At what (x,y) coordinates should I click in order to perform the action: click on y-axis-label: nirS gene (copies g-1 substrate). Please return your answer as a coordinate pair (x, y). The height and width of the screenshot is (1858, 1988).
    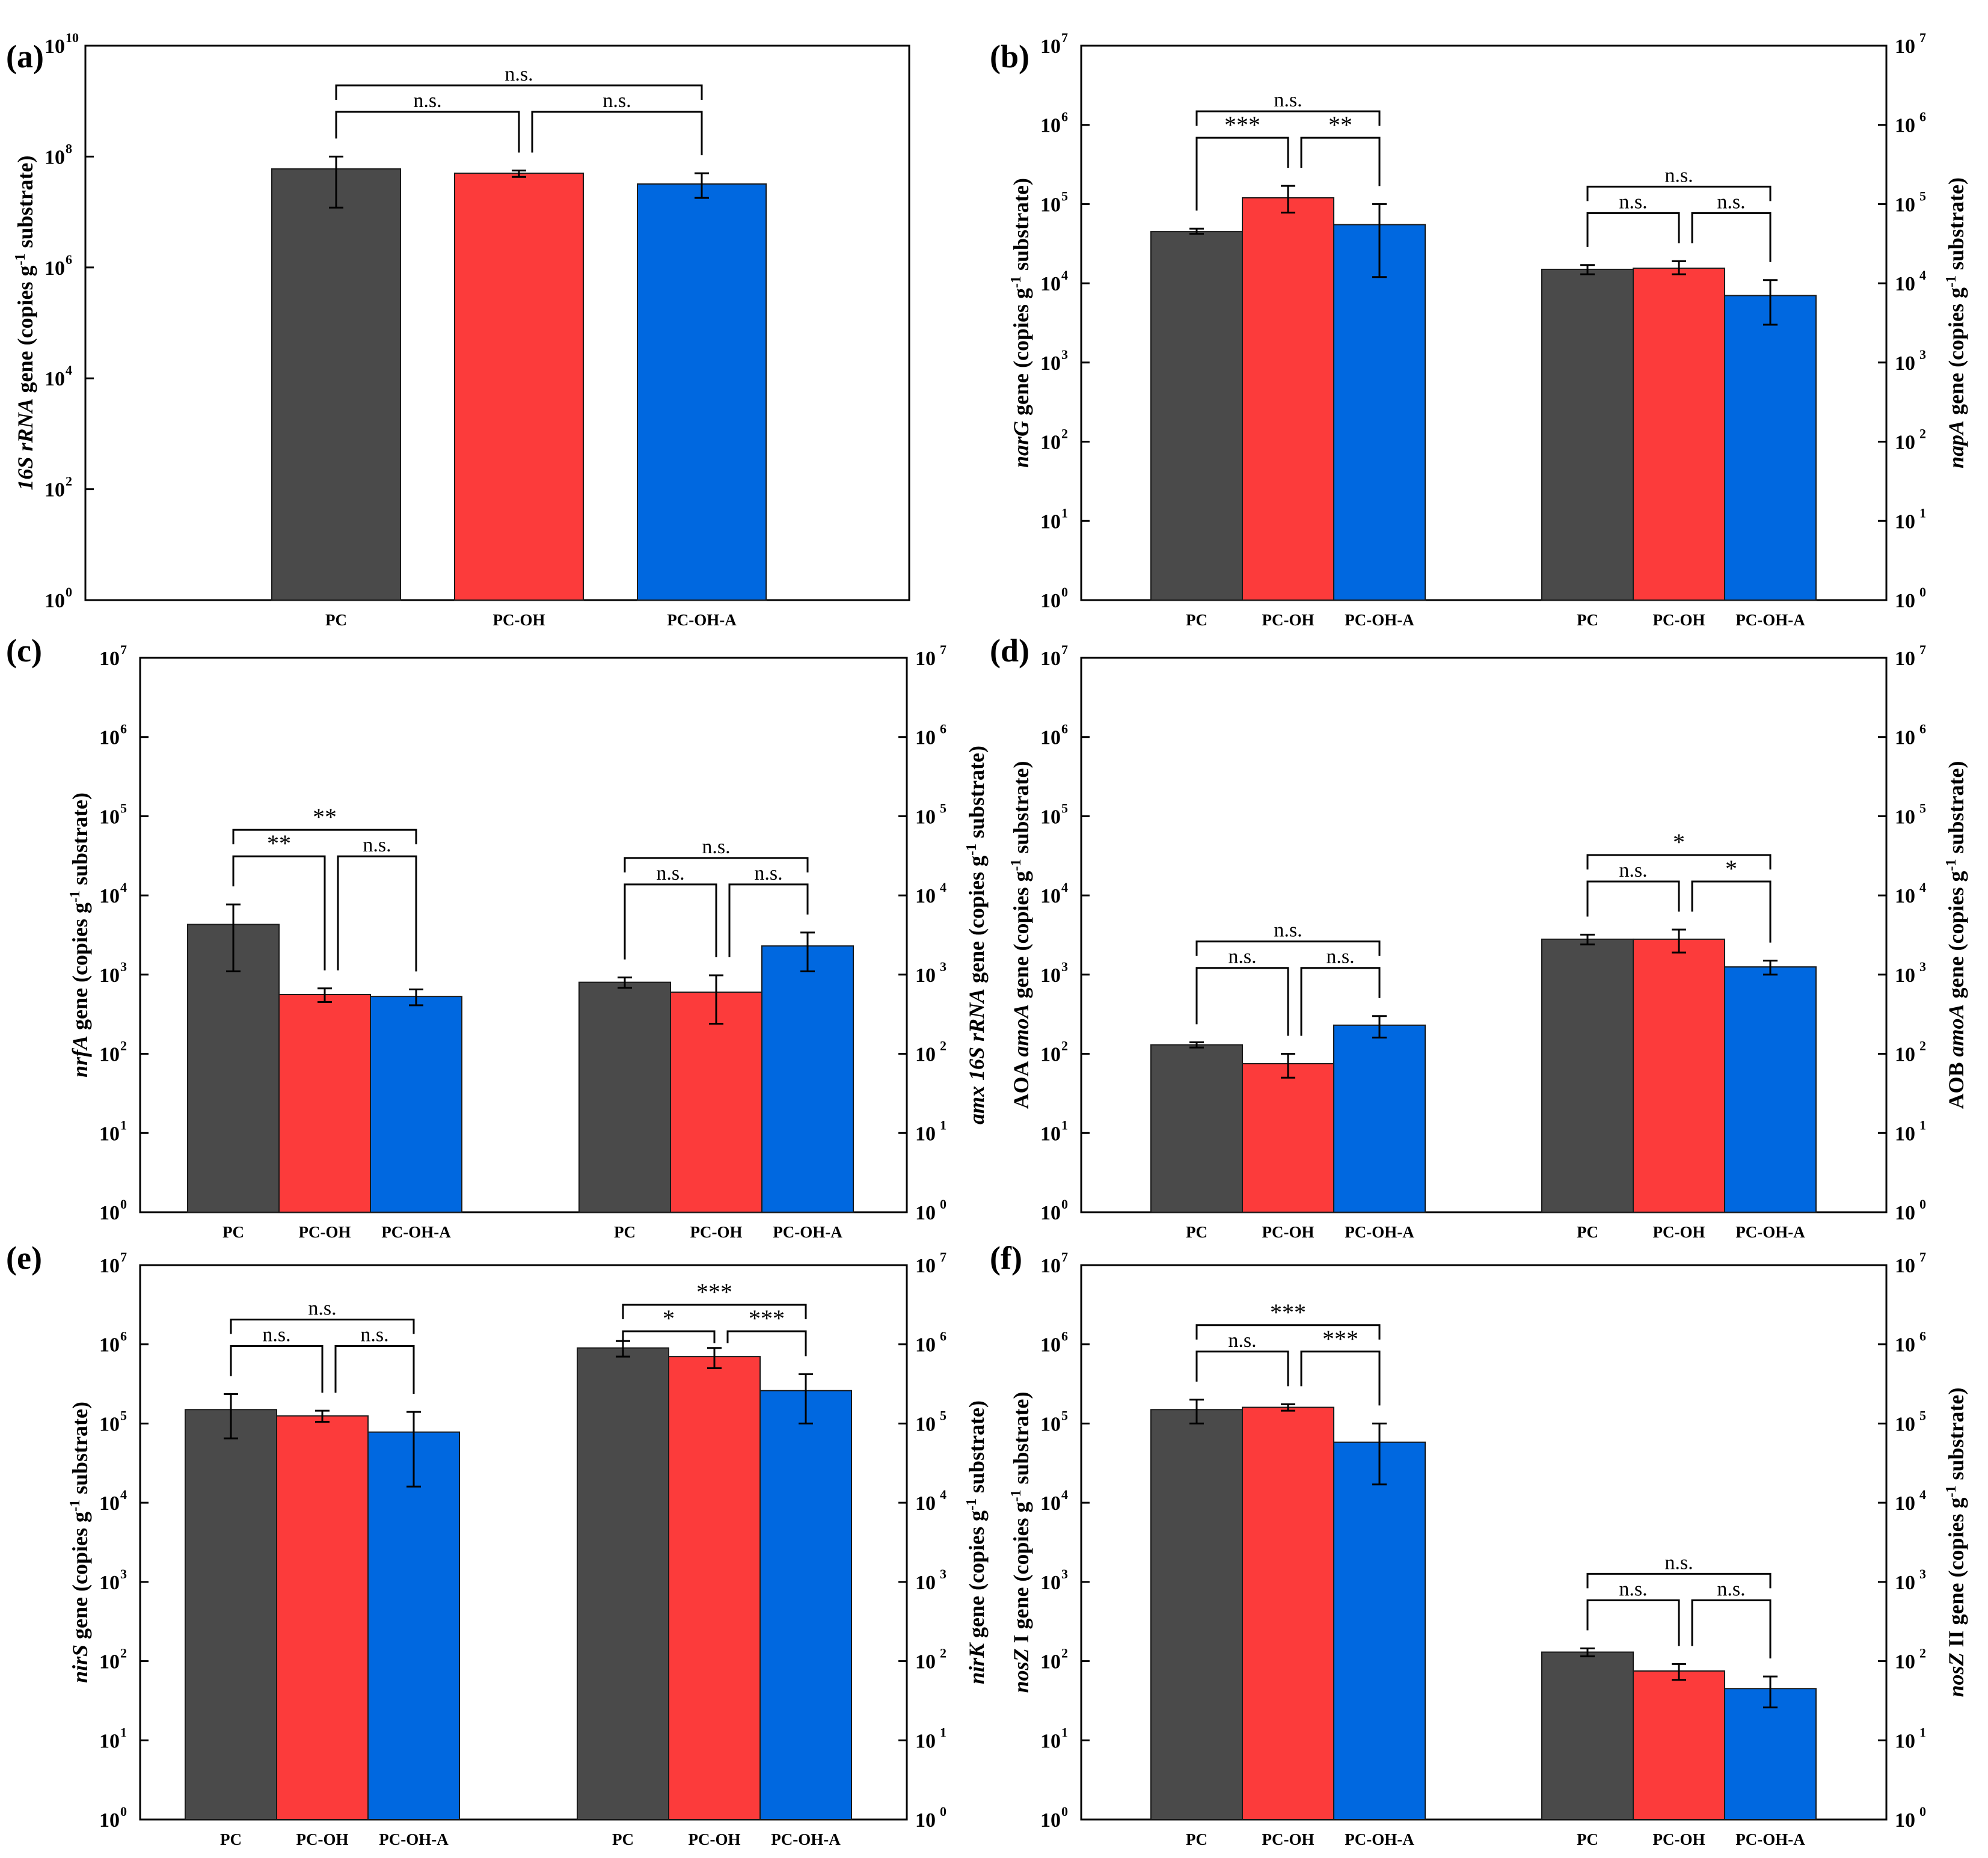
    Looking at the image, I should click on (79, 1542).